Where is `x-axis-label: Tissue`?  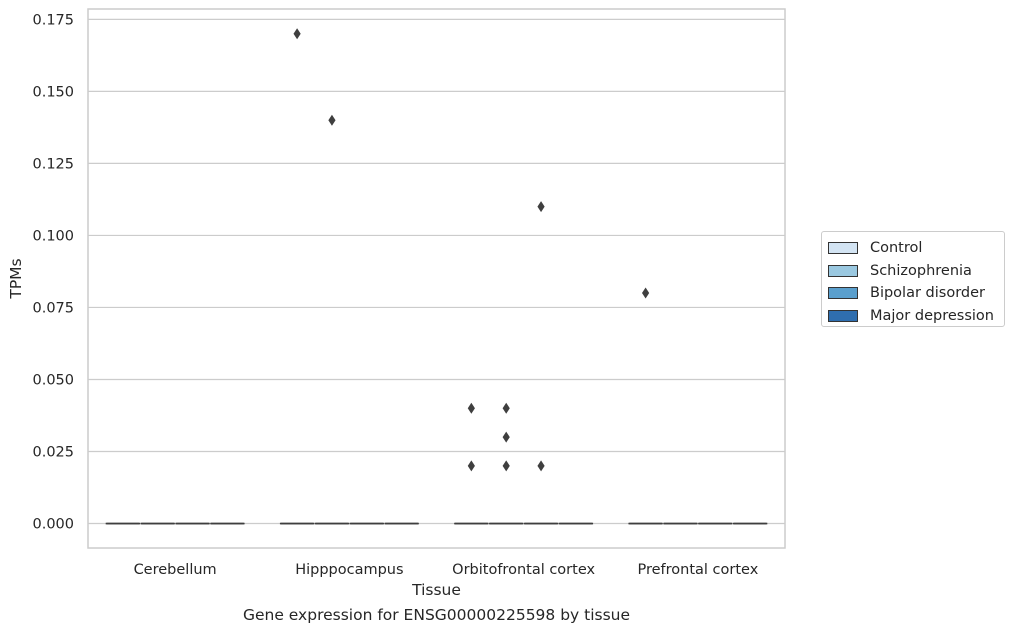 x-axis-label: Tissue is located at coordinates (436, 590).